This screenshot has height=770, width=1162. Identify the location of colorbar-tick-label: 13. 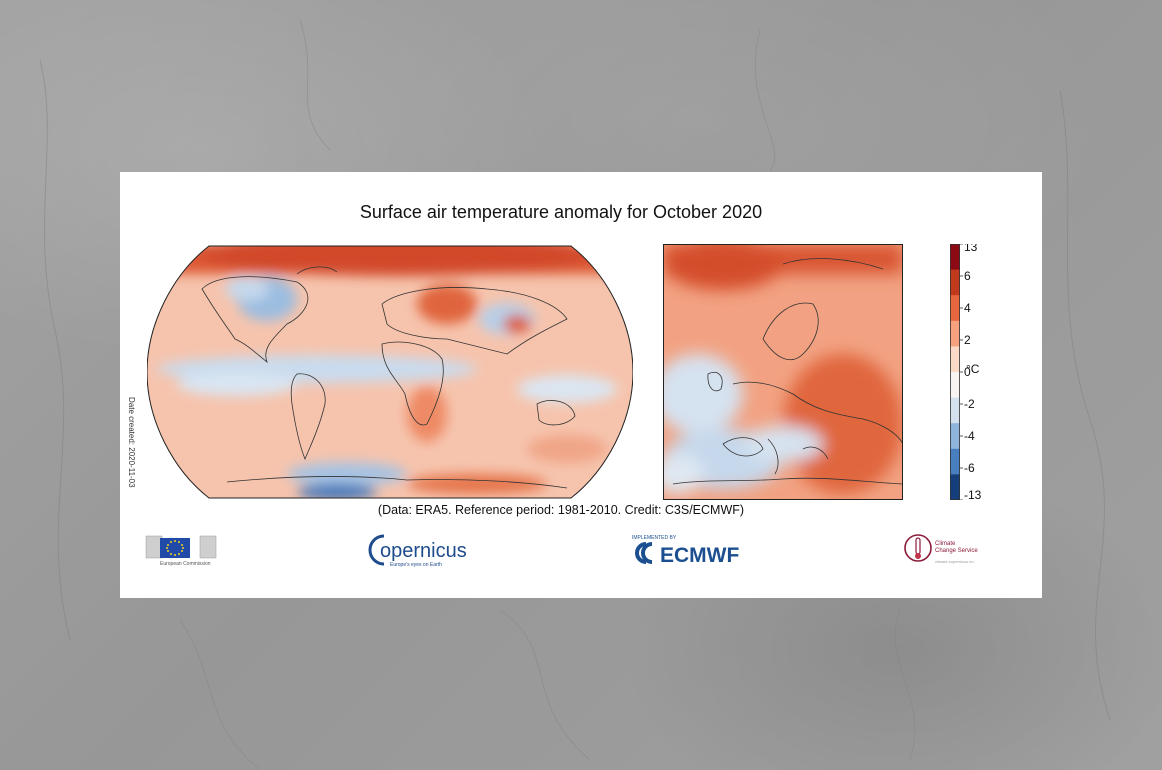
(971, 249).